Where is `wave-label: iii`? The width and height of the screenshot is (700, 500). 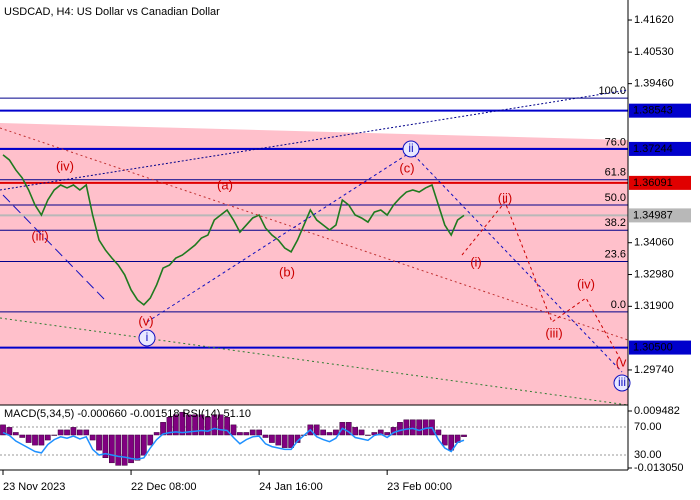
wave-label: iii is located at coordinates (622, 382).